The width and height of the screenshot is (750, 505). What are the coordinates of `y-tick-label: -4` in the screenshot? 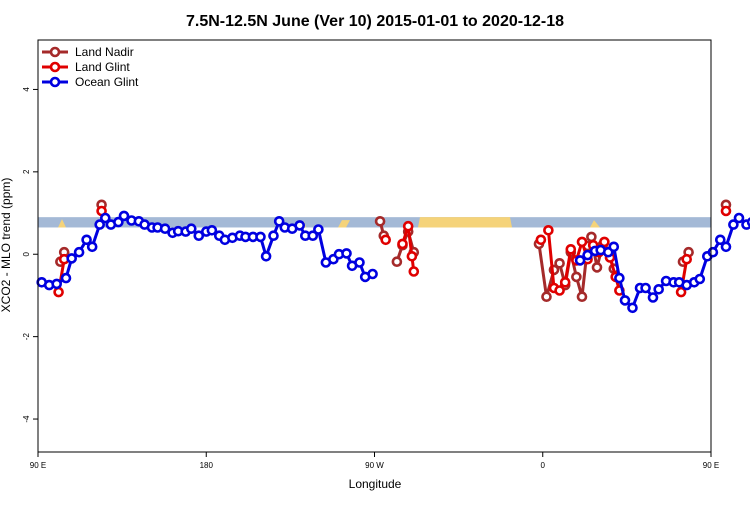 It's located at (26, 419).